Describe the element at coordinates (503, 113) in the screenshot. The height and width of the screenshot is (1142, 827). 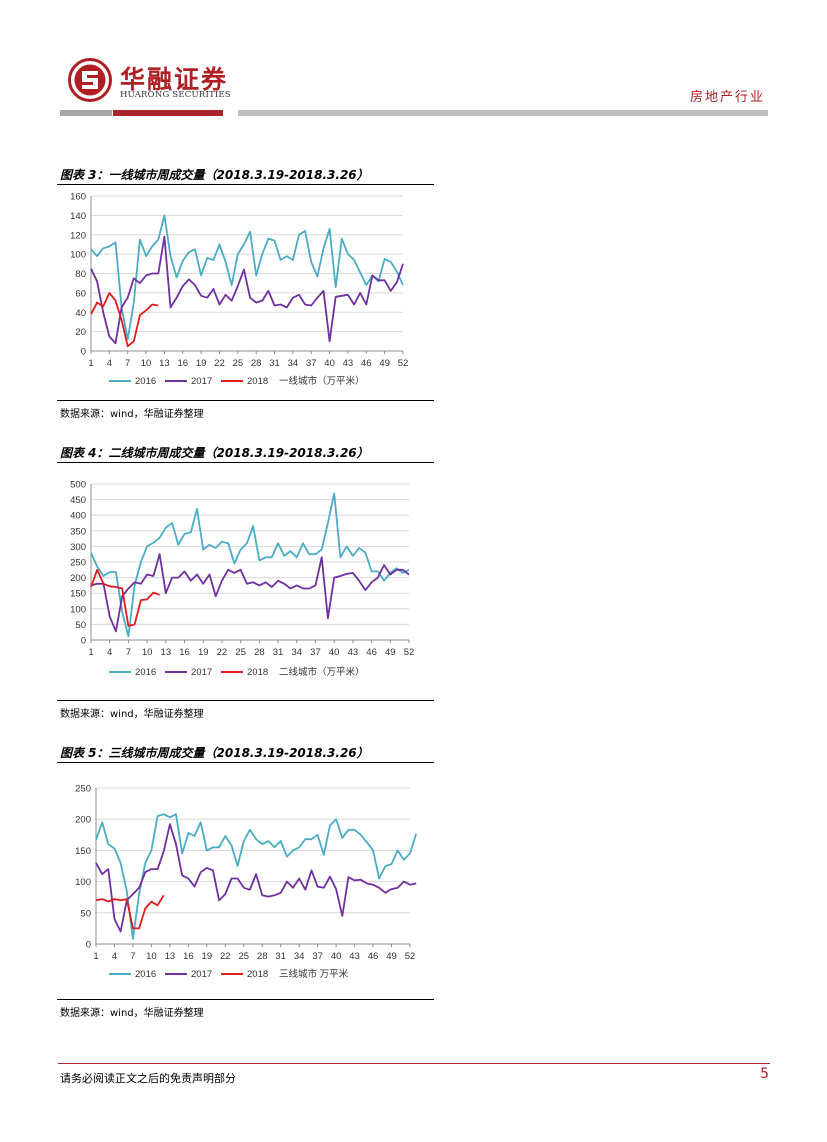
I see `header-bar-gray-right` at that location.